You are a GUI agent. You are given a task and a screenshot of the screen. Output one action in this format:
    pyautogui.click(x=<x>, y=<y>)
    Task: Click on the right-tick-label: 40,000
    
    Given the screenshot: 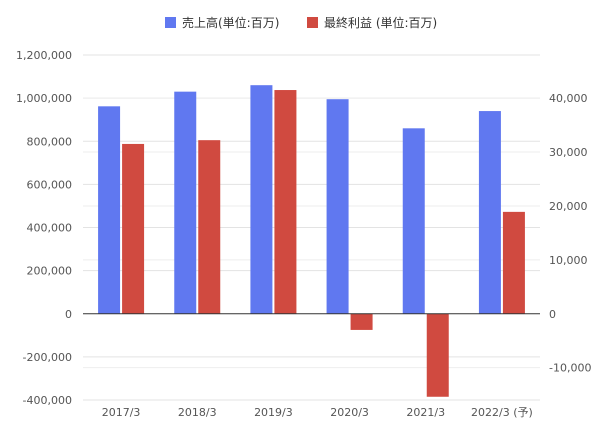 What is the action you would take?
    pyautogui.click(x=568, y=98)
    